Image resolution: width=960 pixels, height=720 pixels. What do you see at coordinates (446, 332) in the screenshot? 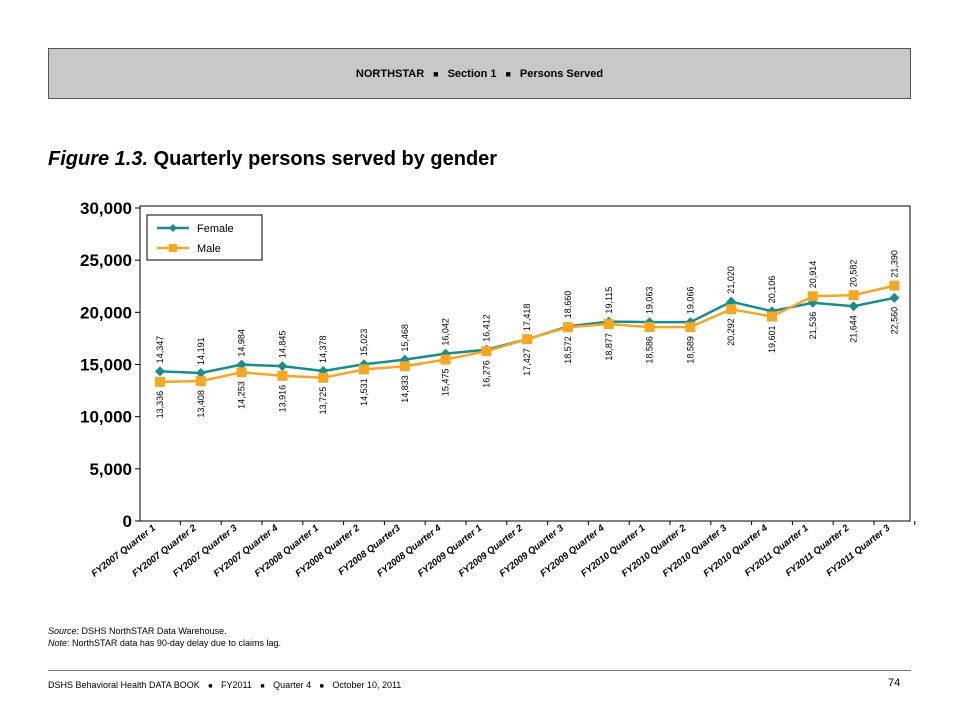
I see `data-label-female: 16,042` at bounding box center [446, 332].